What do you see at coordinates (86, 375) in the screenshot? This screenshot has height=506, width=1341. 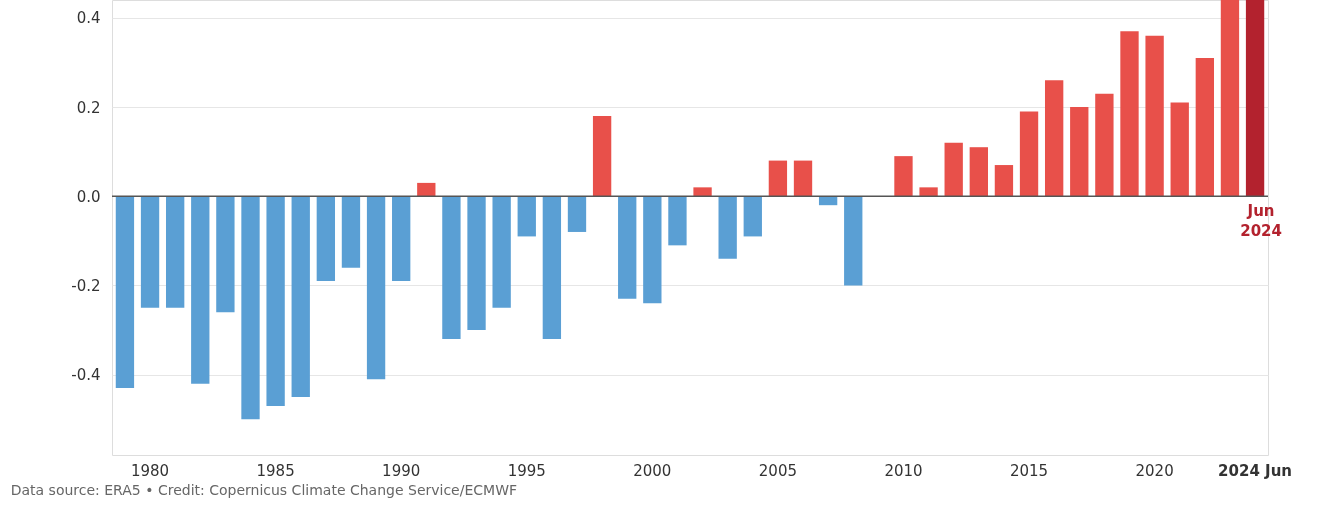 I see `y-tick-label: -0.4` at bounding box center [86, 375].